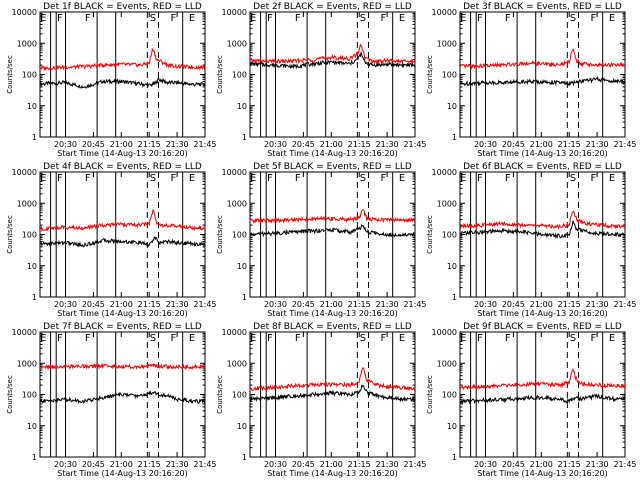 This screenshot has height=480, width=640. Describe the element at coordinates (332, 167) in the screenshot. I see `panel-title: Det 5f BLACK = Events, RED = LLD` at that location.